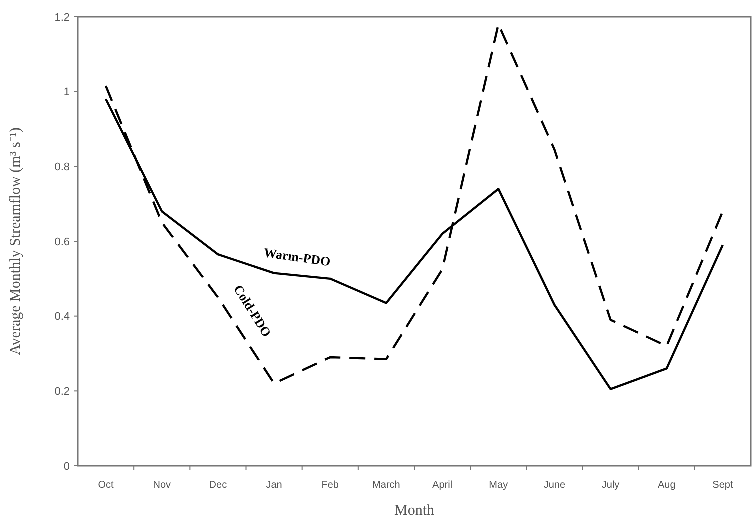  What do you see at coordinates (386, 485) in the screenshot?
I see `x-tick-label: March` at bounding box center [386, 485].